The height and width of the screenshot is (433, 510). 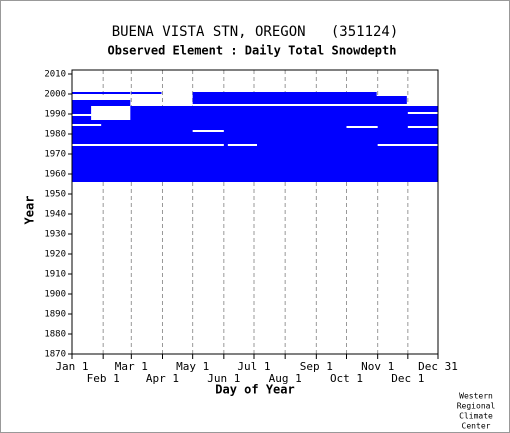 I want to click on x-axis-label: Day of Year, so click(x=254, y=390).